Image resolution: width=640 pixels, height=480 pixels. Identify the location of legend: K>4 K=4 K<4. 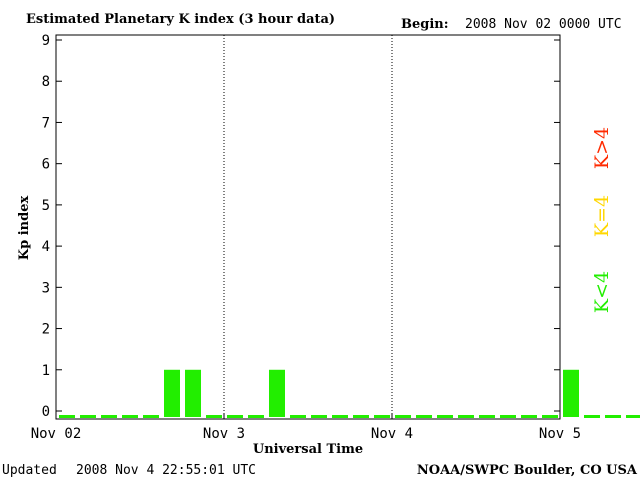
(602, 220).